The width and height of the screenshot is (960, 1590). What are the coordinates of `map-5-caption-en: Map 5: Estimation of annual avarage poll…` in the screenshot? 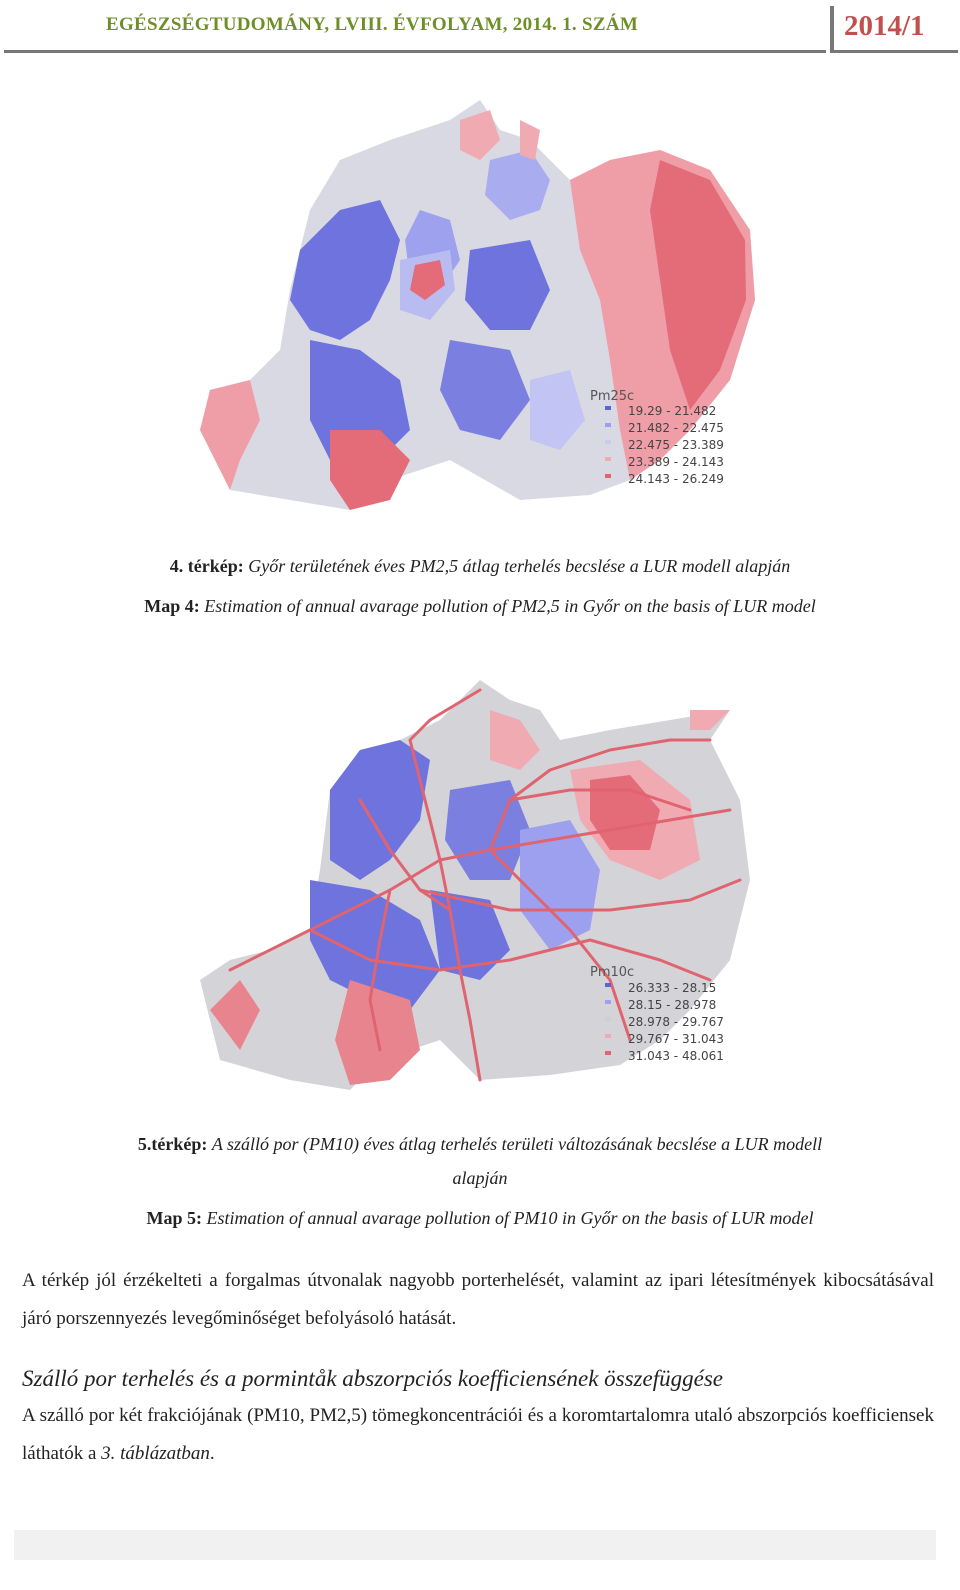 It's located at (480, 1218).